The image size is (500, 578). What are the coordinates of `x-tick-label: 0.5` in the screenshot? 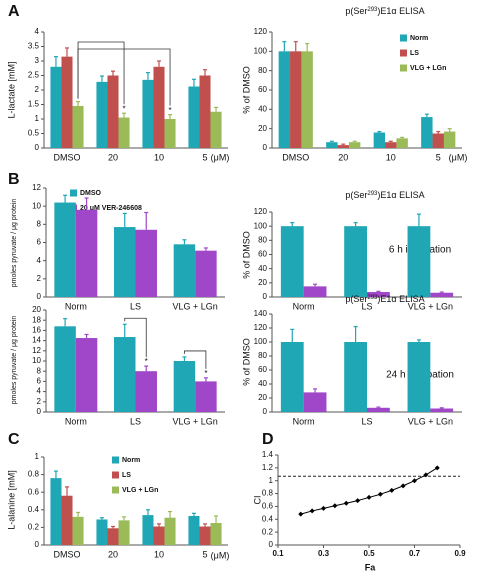 It's located at (369, 553).